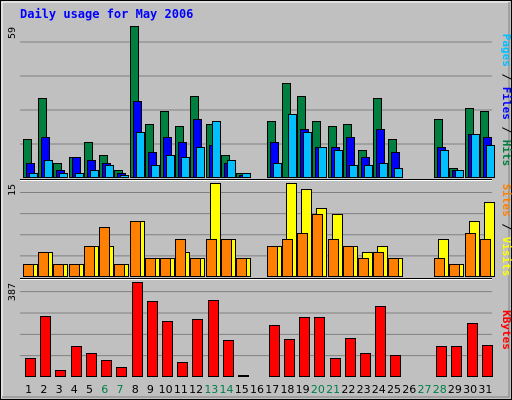 This screenshot has width=512, height=400. What do you see at coordinates (12, 292) in the screenshot?
I see `kbytes-max-label: 387` at bounding box center [12, 292].